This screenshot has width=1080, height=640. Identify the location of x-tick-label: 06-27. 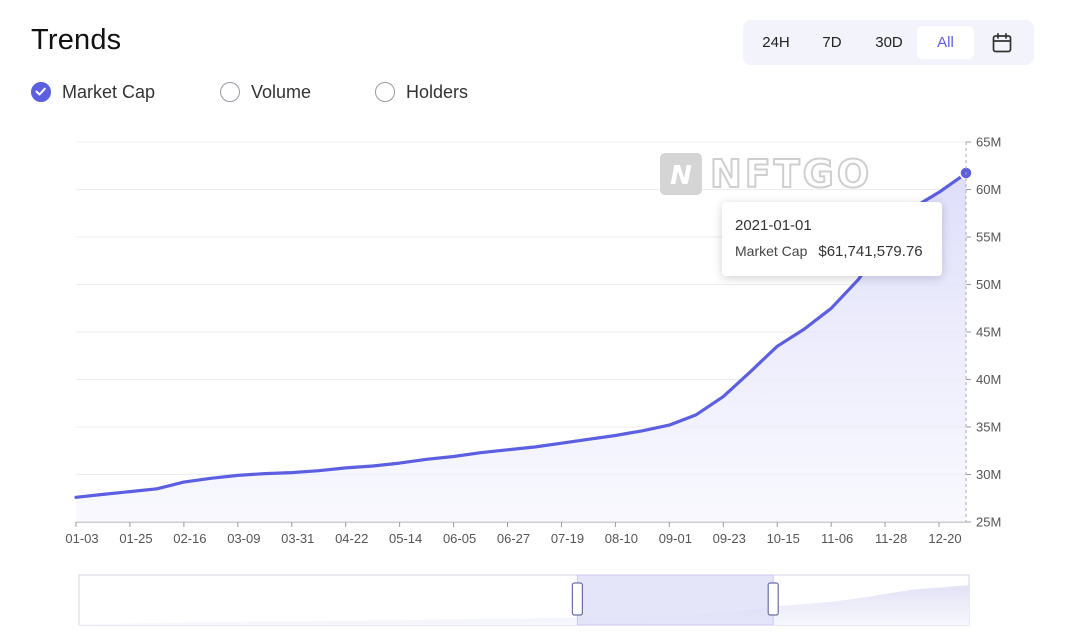
(513, 538).